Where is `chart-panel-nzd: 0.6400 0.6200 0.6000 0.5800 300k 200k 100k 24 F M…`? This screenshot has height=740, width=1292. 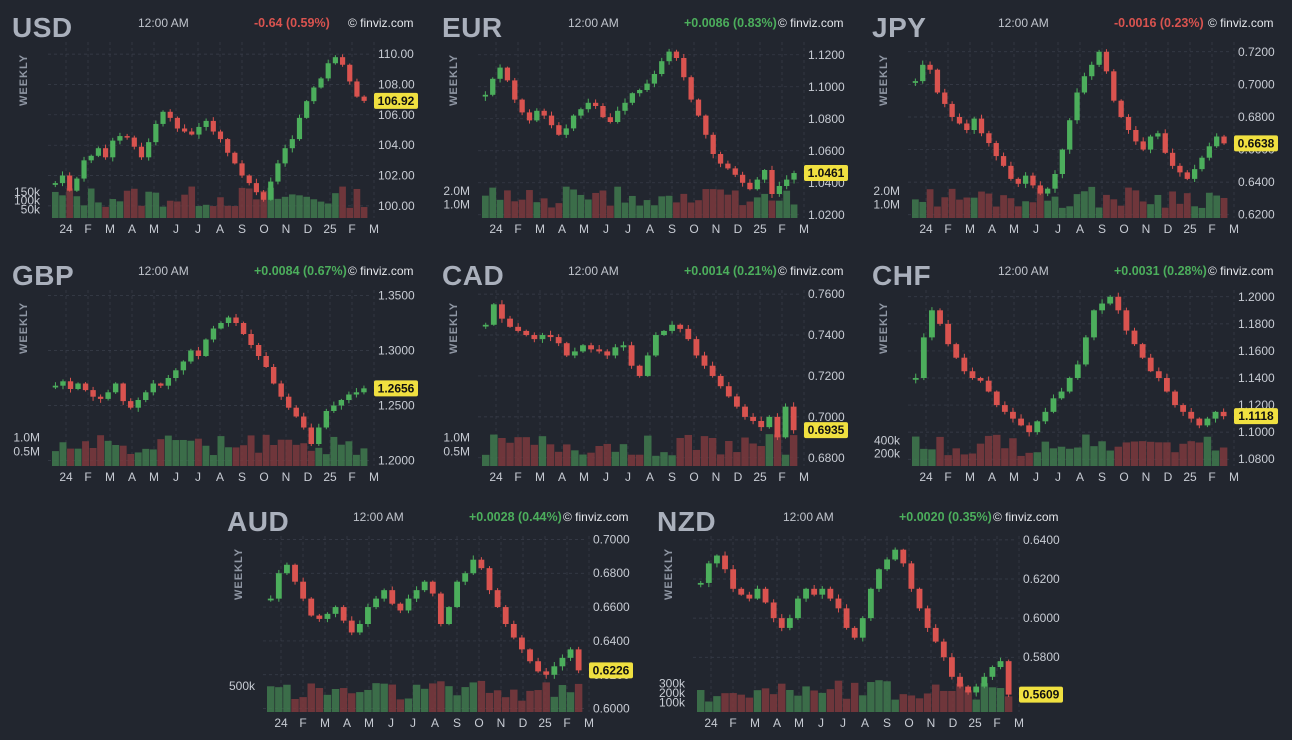
chart-panel-nzd: 0.6400 0.6200 0.6000 0.5800 300k 200k 100k 24 F M… is located at coordinates (860, 620).